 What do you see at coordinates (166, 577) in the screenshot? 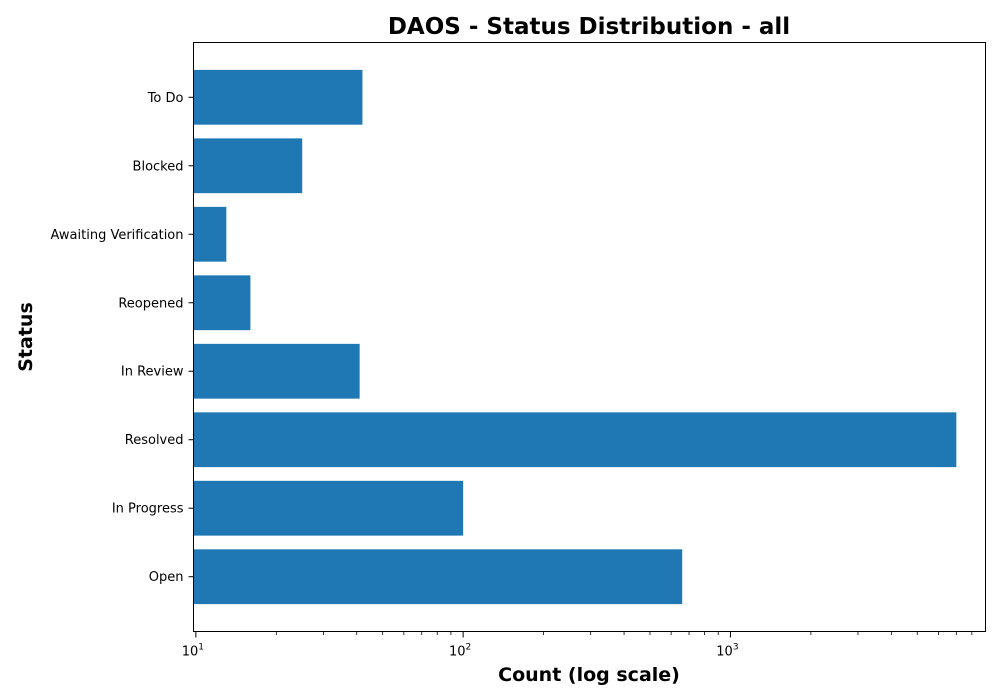
I see `y-tick-label: Open` at bounding box center [166, 577].